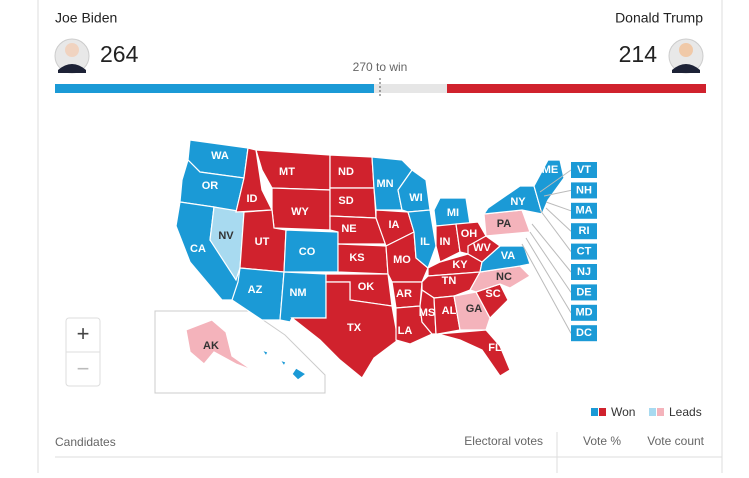 The image size is (749, 478). What do you see at coordinates (297, 293) in the screenshot?
I see `state-label: NM` at bounding box center [297, 293].